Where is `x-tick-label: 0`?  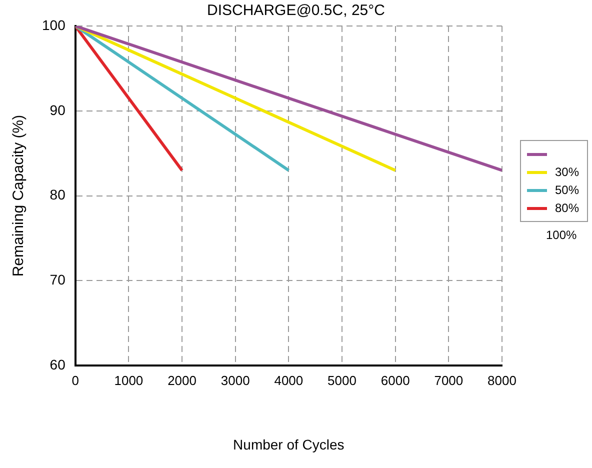
x-tick-label: 0 is located at coordinates (75, 380).